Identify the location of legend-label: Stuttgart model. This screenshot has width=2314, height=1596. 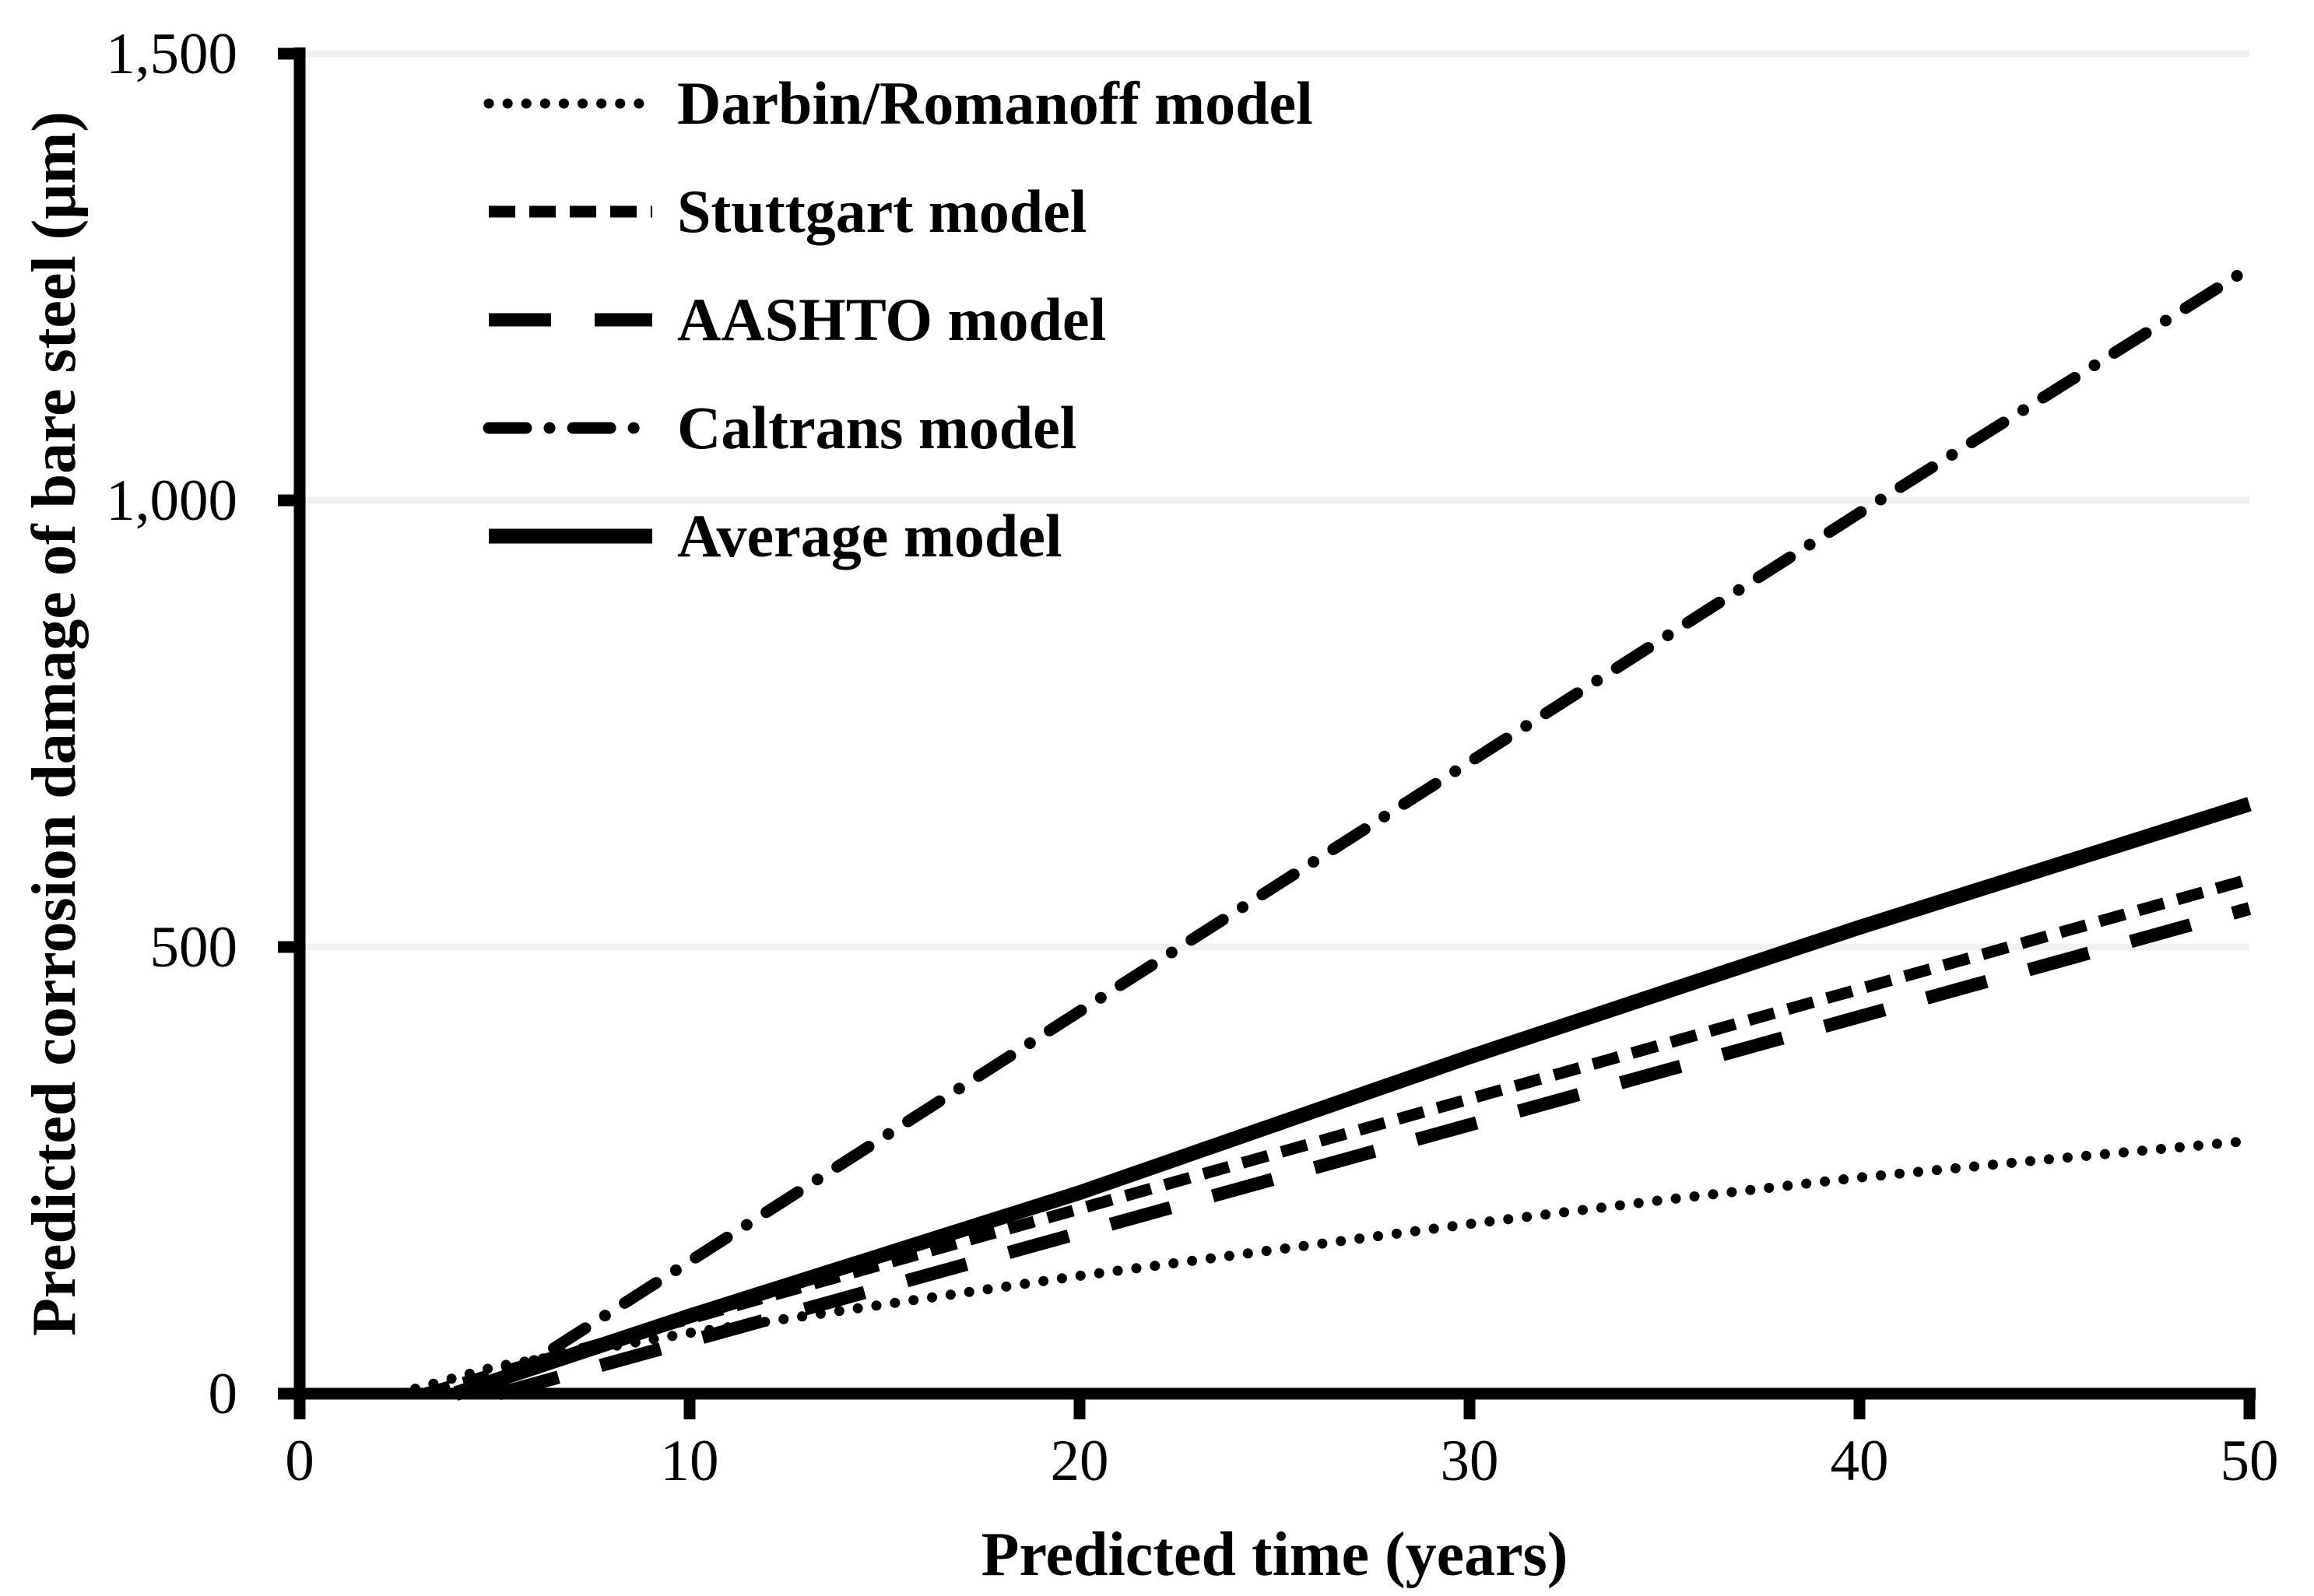
(882, 211).